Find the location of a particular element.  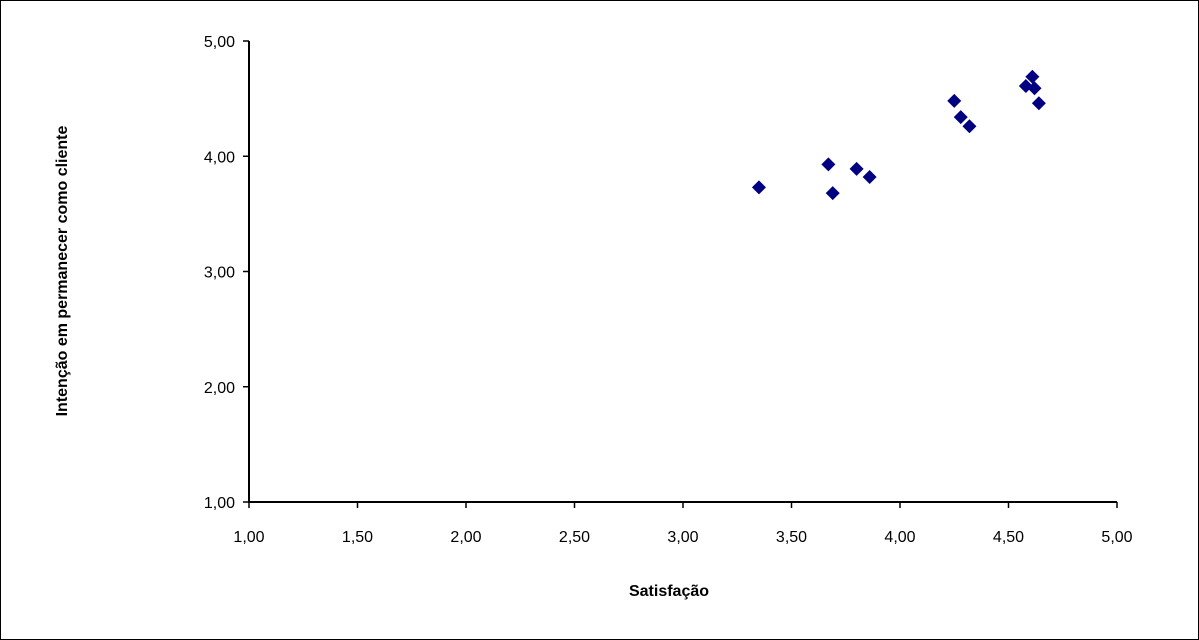

x-tick-label: 2,00 is located at coordinates (465, 537).